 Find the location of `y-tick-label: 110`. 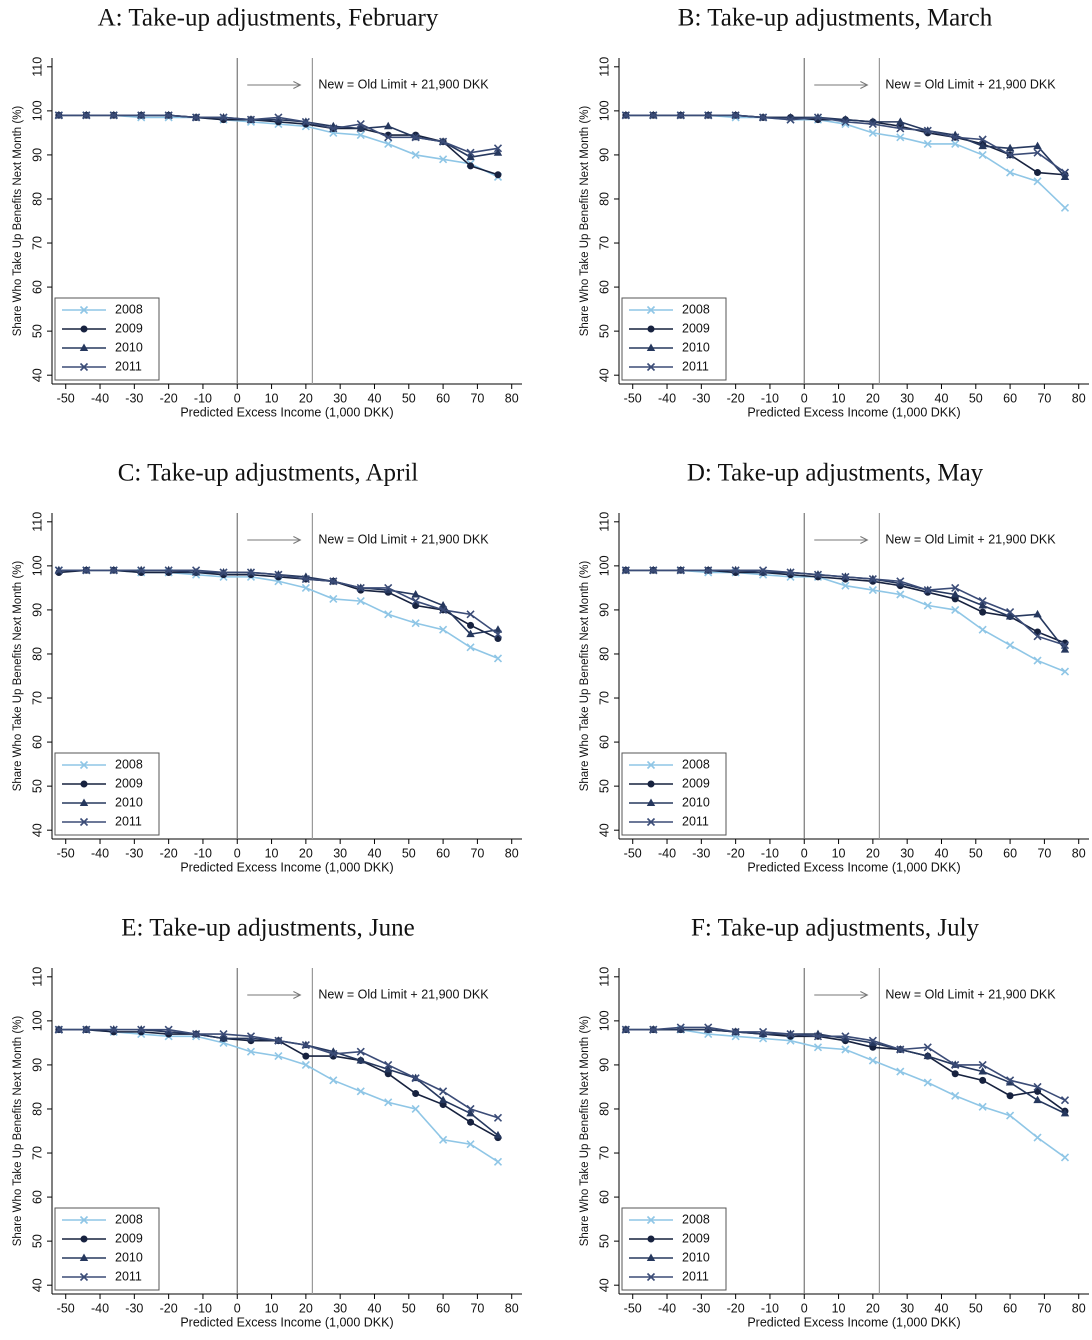

y-tick-label: 110 is located at coordinates (604, 522).